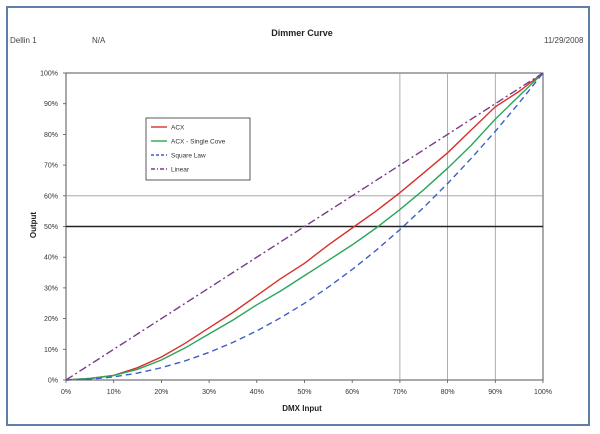 This screenshot has height=434, width=600. Describe the element at coordinates (302, 408) in the screenshot. I see `x-axis-label: DMX Input` at that location.